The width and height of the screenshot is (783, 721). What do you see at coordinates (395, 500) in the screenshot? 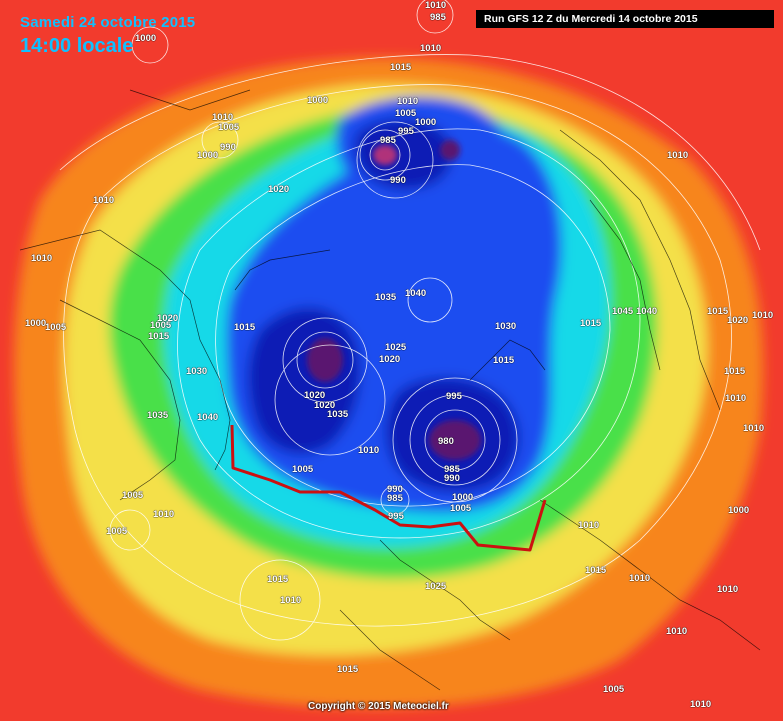
I see `isobar-low` at bounding box center [395, 500].